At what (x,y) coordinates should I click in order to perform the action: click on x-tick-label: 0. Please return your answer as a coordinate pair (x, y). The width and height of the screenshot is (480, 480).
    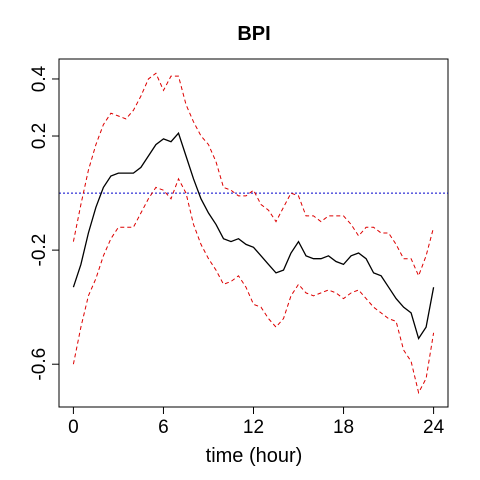
    Looking at the image, I should click on (73, 427).